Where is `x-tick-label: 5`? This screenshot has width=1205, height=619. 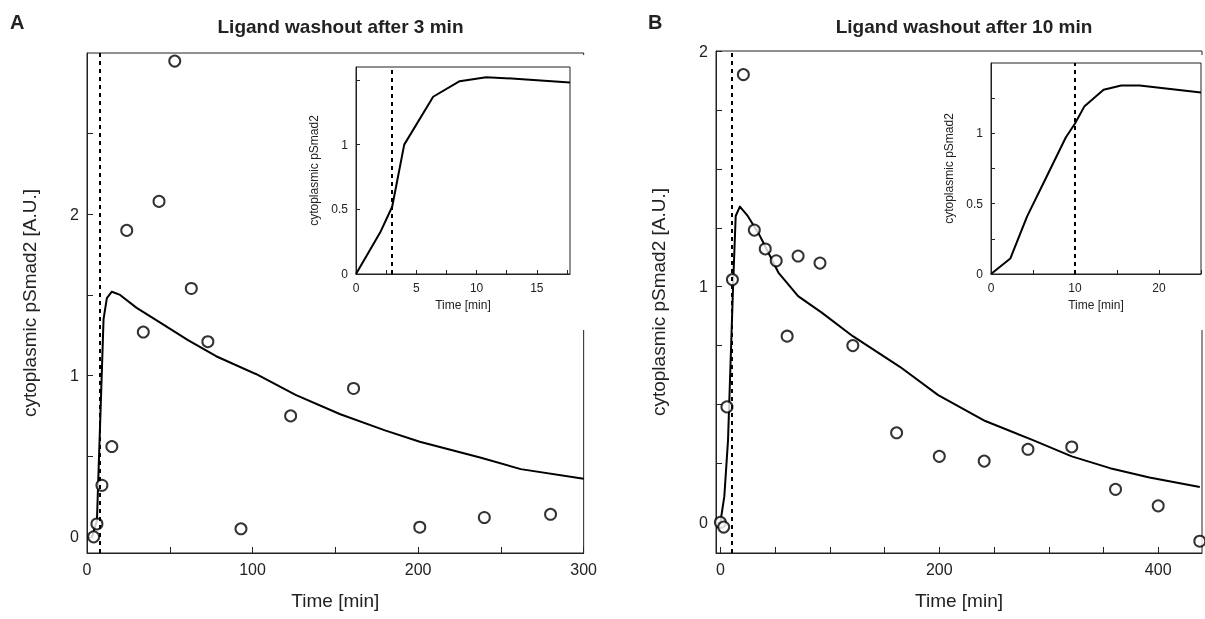
x-tick-label: 5 is located at coordinates (416, 288).